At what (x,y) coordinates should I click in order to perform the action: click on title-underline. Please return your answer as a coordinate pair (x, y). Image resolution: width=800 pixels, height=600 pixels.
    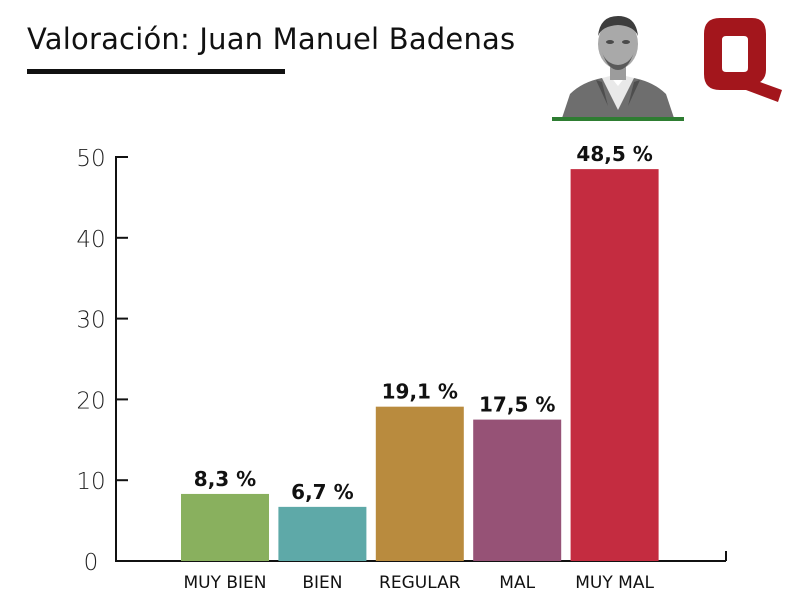
    Looking at the image, I should click on (156, 71).